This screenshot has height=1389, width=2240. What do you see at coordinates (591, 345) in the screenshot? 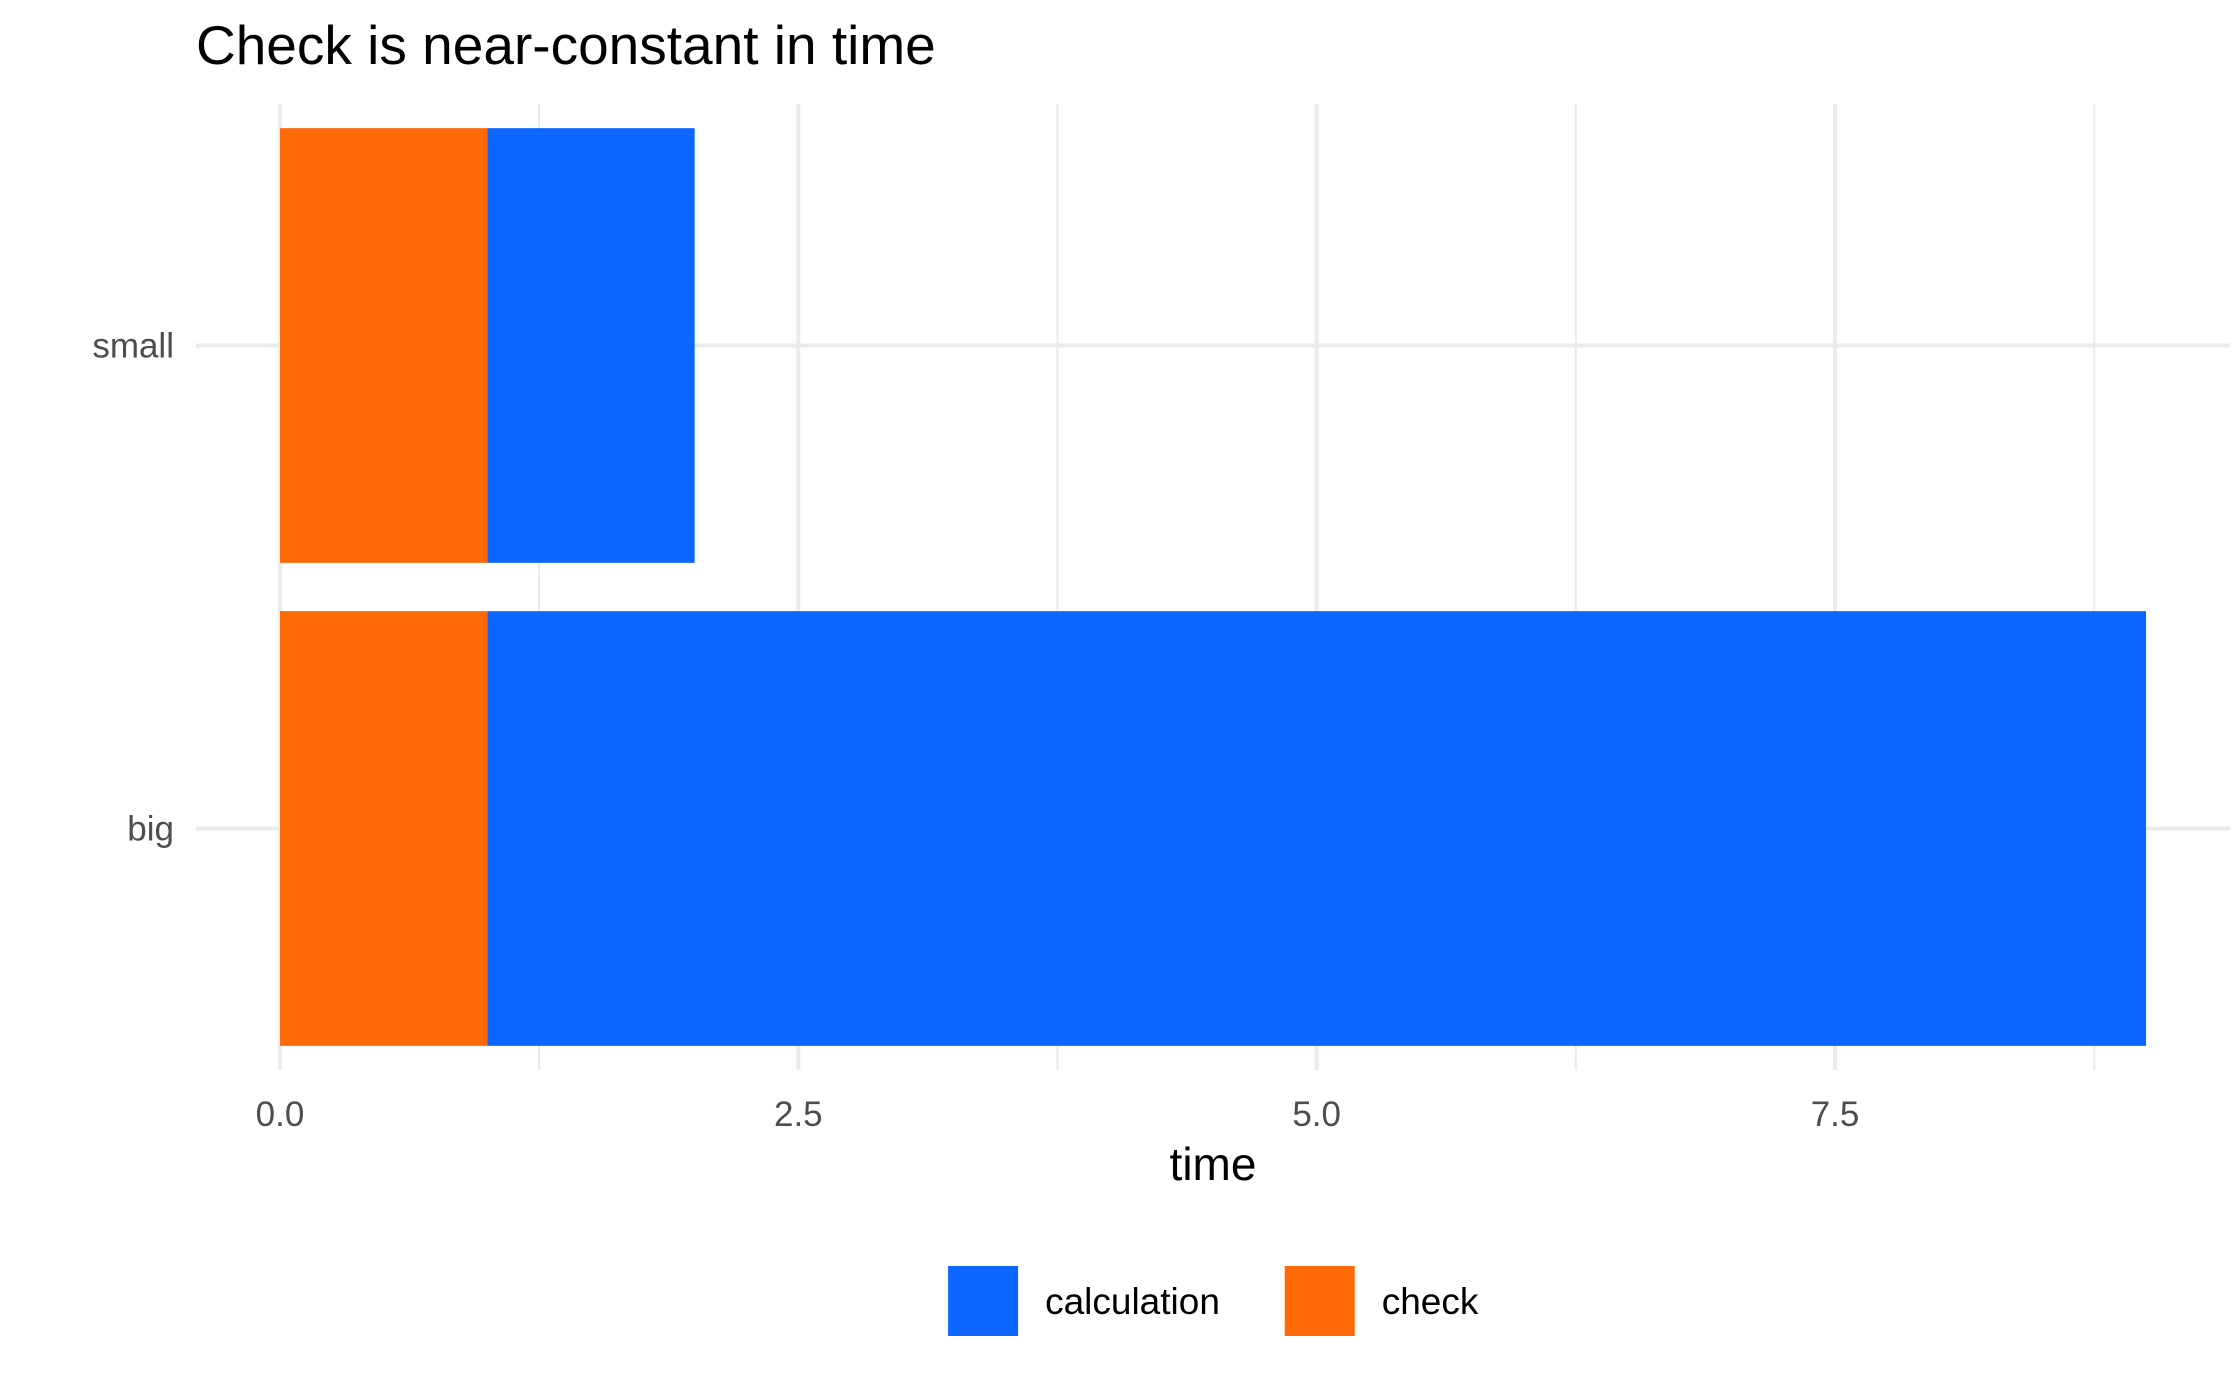
I see `bar-calculation-small` at bounding box center [591, 345].